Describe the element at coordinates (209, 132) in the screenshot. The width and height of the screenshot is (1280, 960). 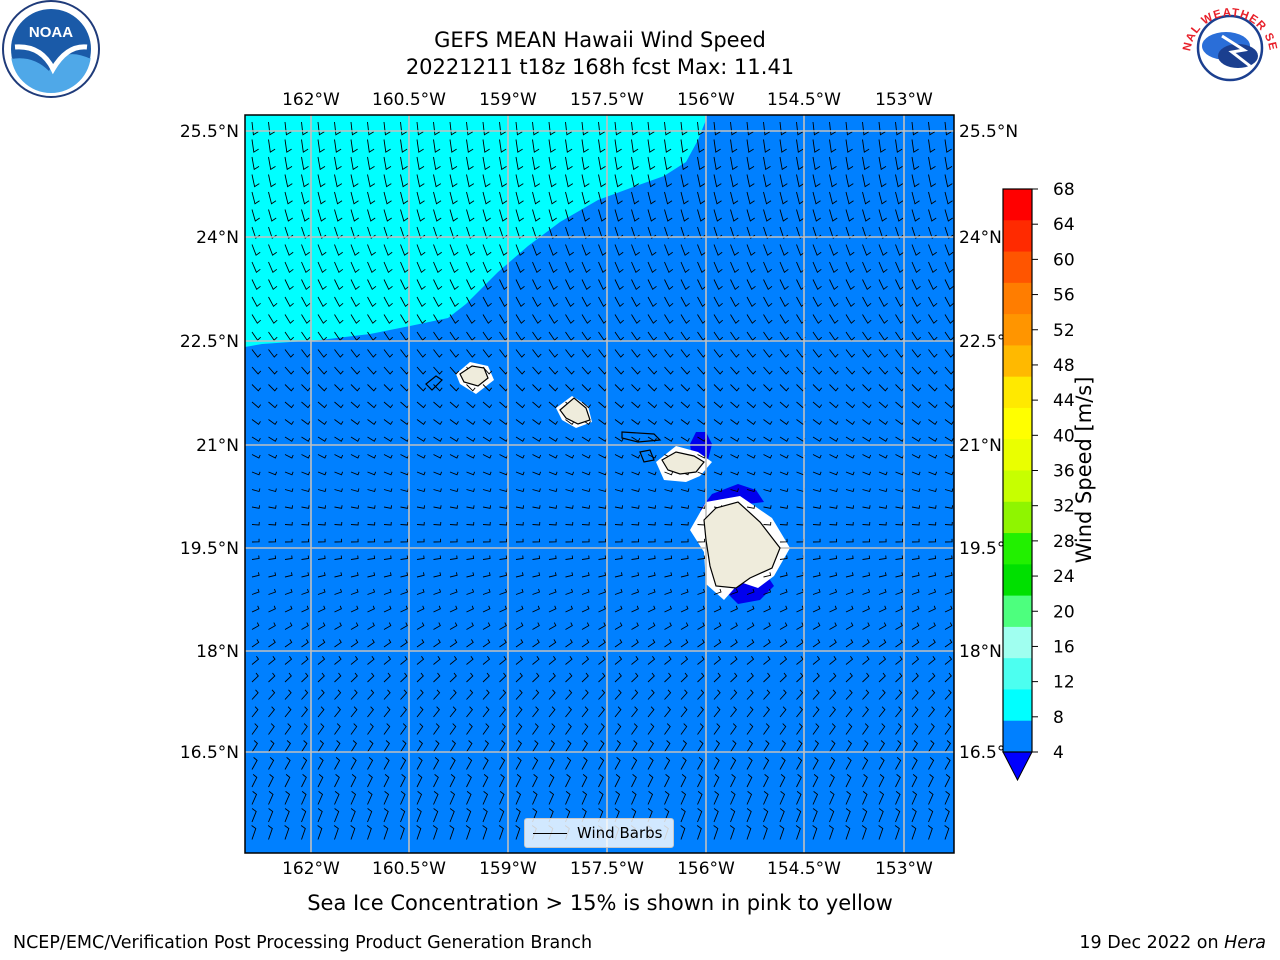
I see `lat-tick-label: 25.5°N` at that location.